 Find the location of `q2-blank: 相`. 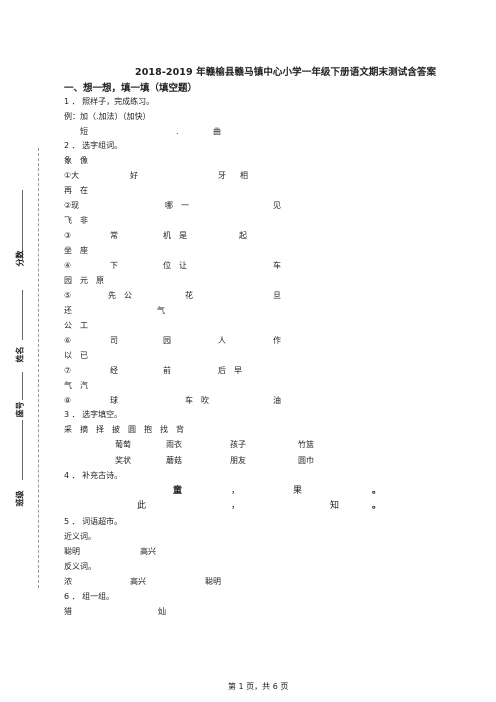

q2-blank: 相 is located at coordinates (244, 175).